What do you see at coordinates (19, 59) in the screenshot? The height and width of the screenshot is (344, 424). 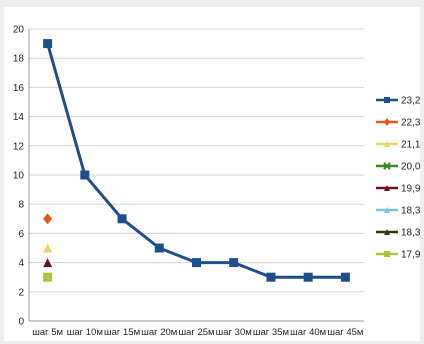 I see `y-tick-label: 18` at bounding box center [19, 59].